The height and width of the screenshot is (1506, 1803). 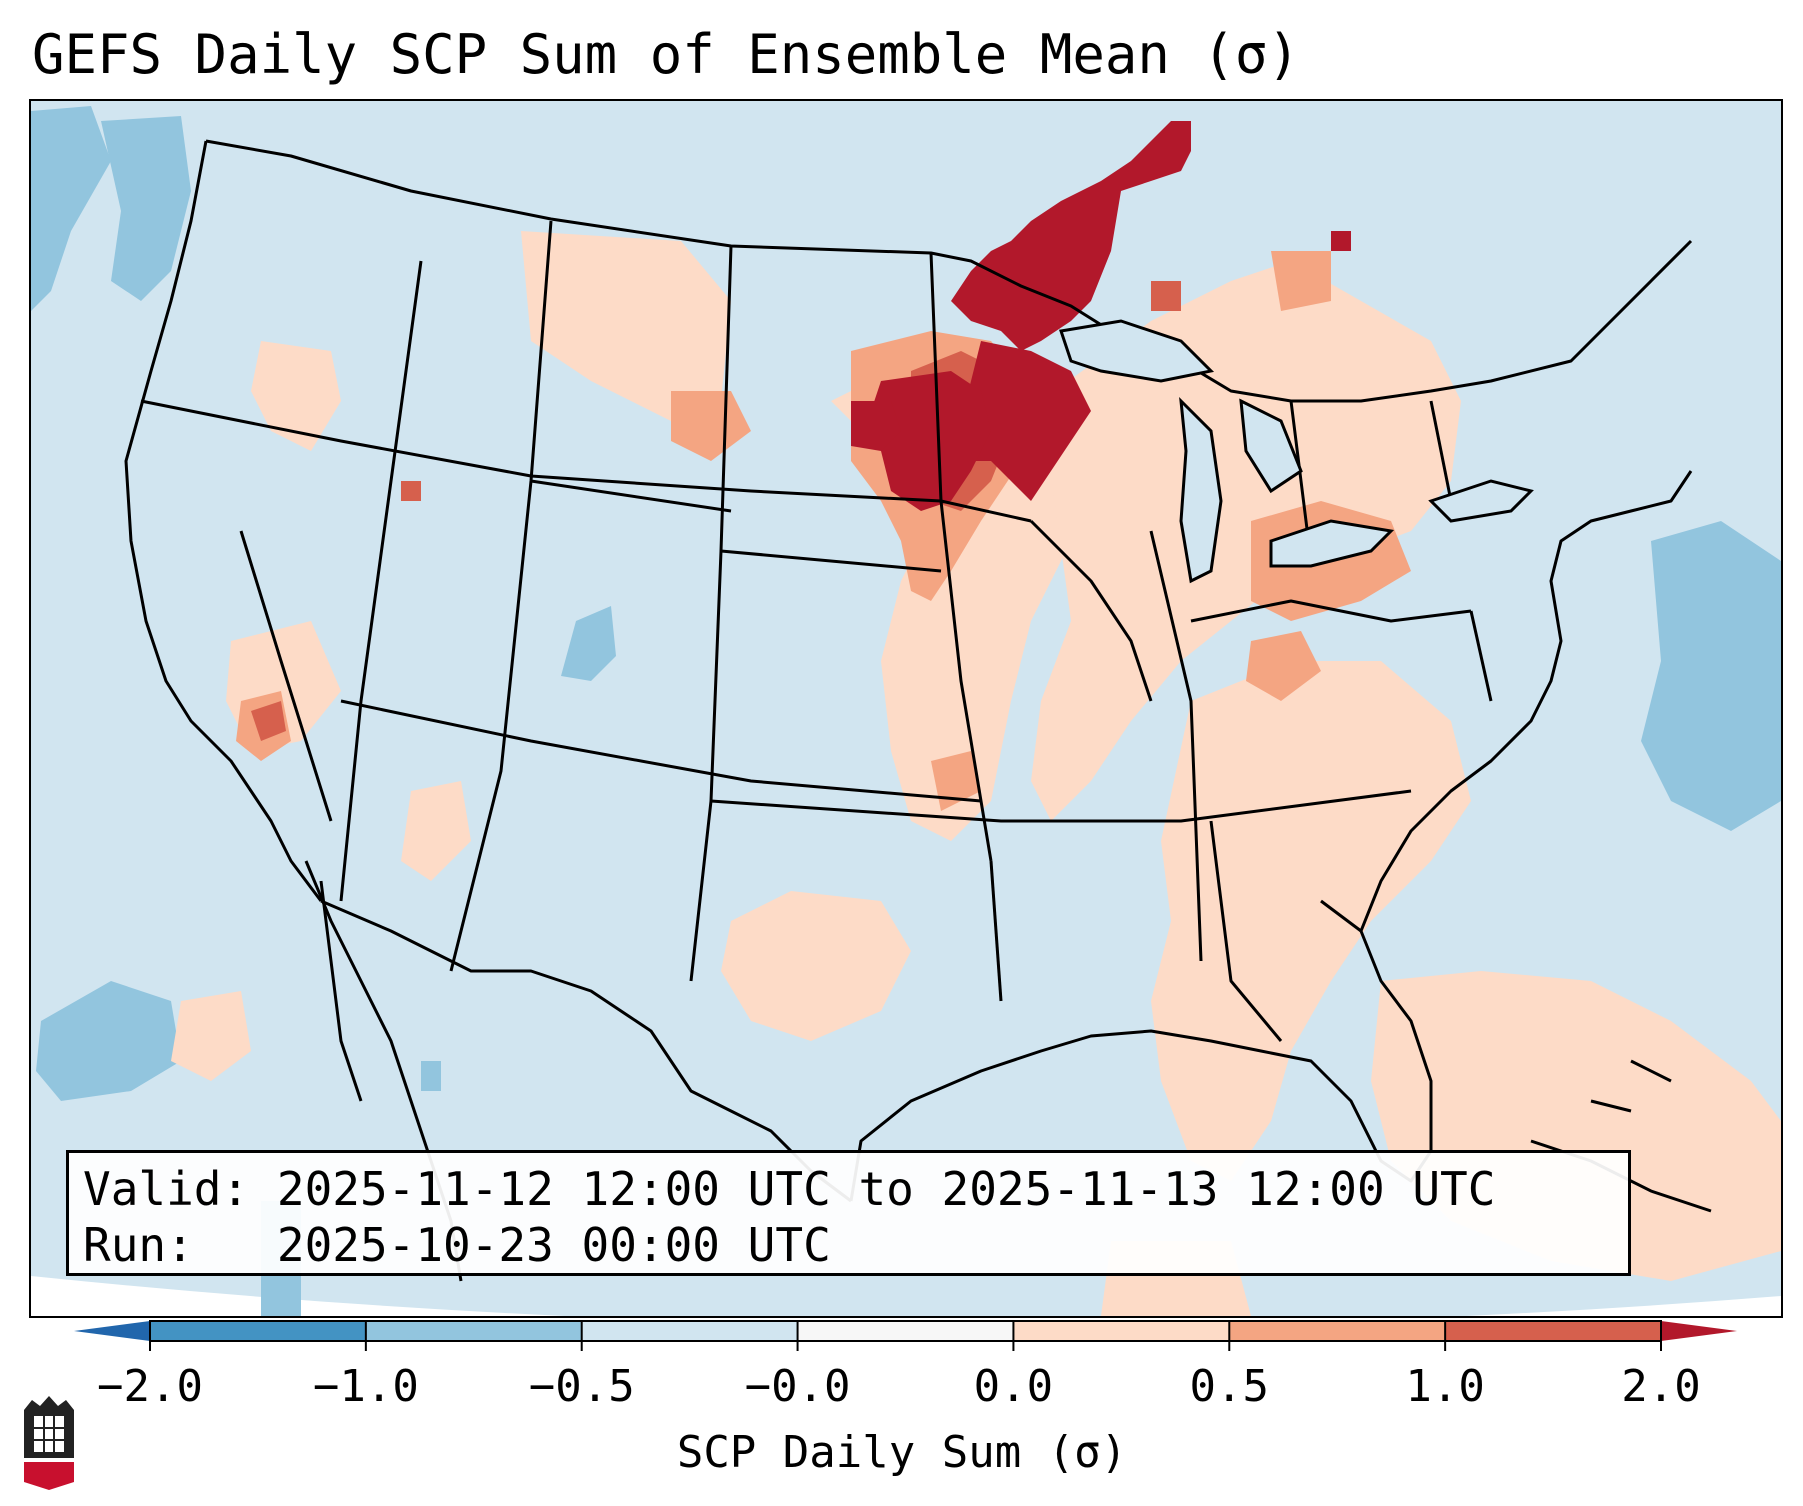 I want to click on colorbar-tick-label: −0.5, so click(x=581, y=1386).